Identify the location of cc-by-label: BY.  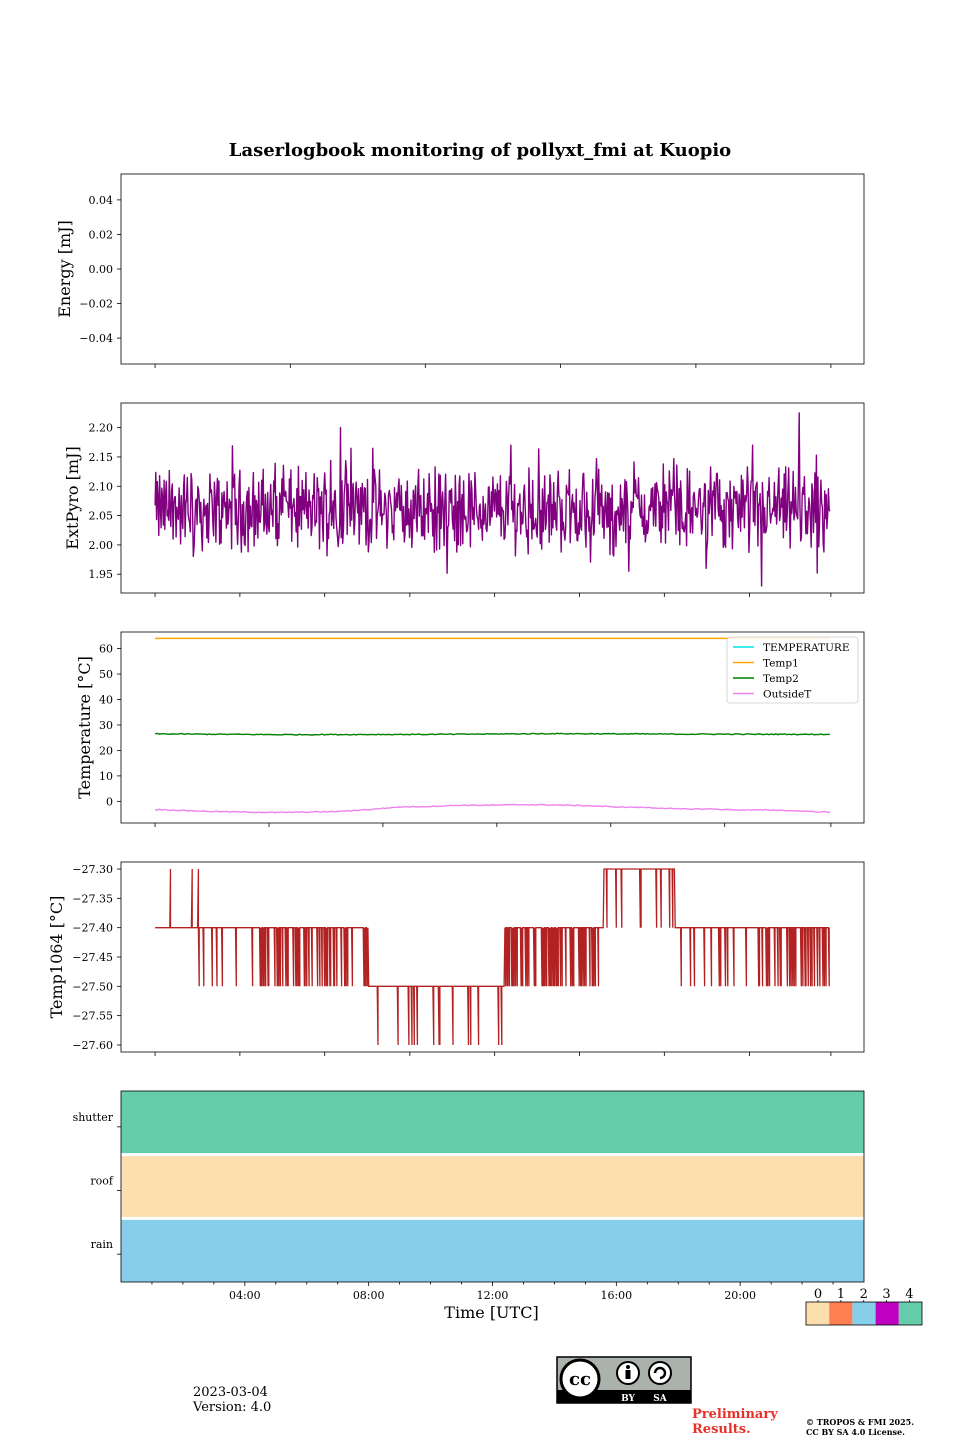
(628, 1399).